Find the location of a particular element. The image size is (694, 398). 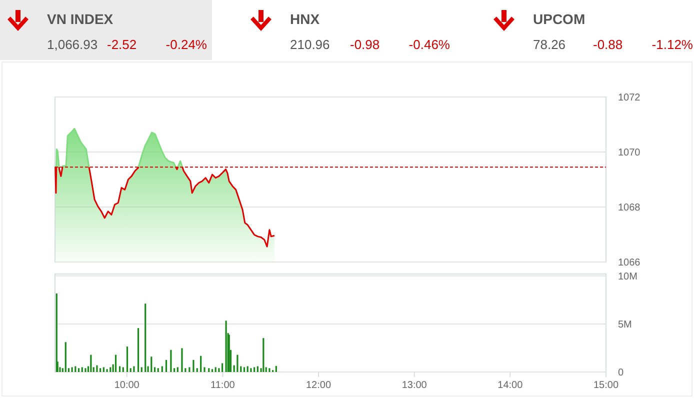

text: 78.26 is located at coordinates (549, 44).